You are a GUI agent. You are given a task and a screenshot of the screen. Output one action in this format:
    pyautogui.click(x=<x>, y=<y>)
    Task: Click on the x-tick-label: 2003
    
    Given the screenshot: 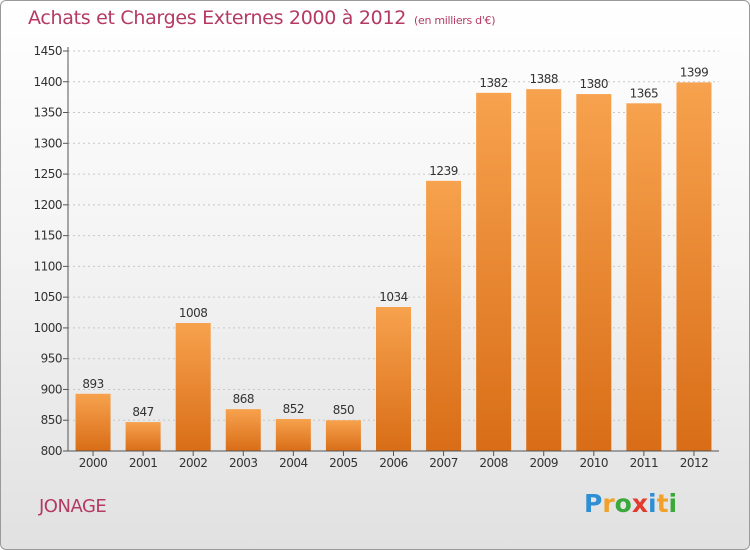 What is the action you would take?
    pyautogui.click(x=243, y=463)
    